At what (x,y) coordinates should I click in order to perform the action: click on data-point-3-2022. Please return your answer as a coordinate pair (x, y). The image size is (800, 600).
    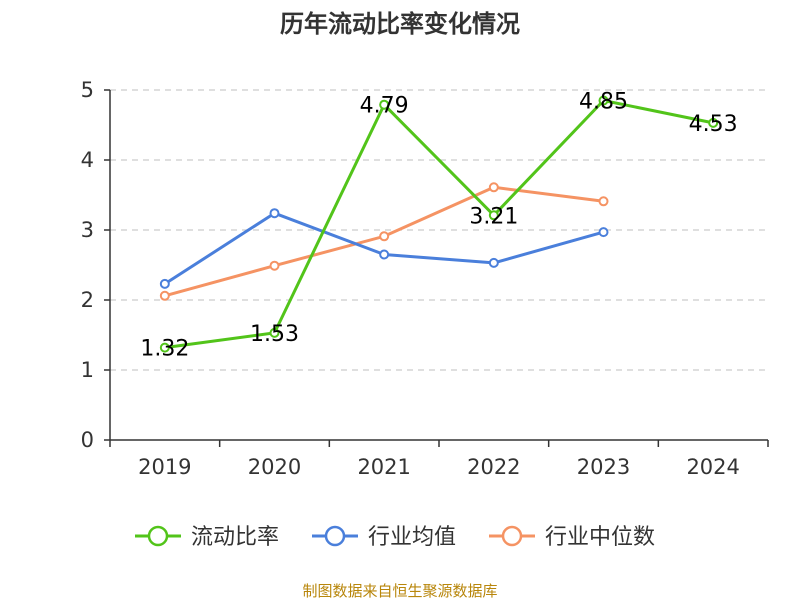
    Looking at the image, I should click on (493, 187).